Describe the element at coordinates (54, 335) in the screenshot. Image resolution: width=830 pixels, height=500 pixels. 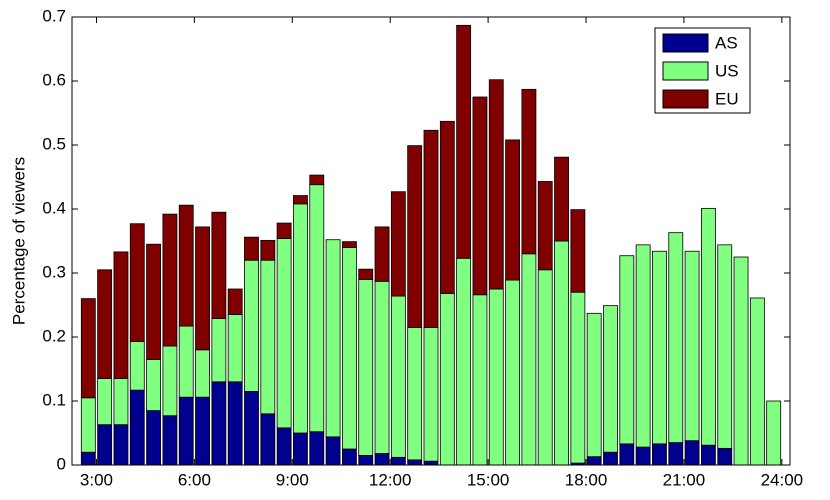
I see `y-tick-label: 0.2` at that location.